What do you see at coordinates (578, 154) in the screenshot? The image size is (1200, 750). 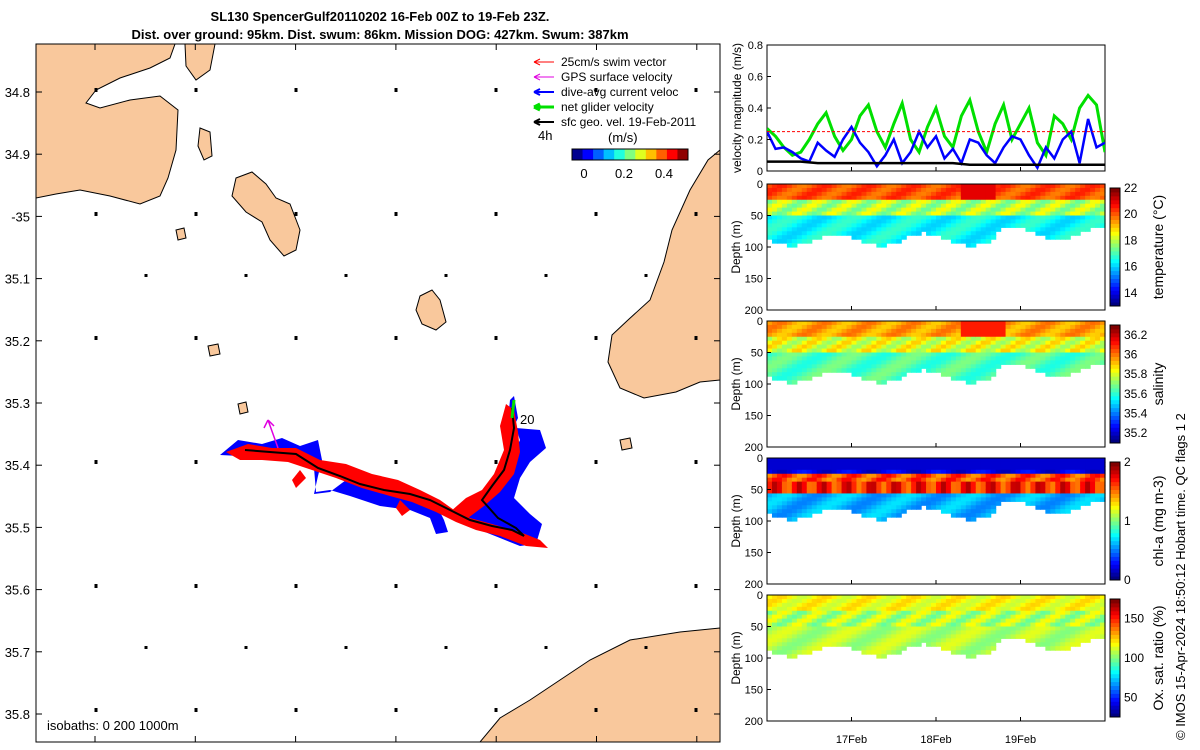 I see `colorbar-cell` at bounding box center [578, 154].